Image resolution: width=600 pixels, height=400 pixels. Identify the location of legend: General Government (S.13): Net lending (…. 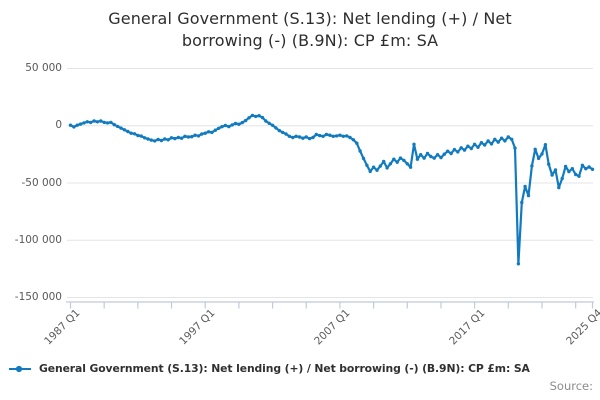
(269, 368).